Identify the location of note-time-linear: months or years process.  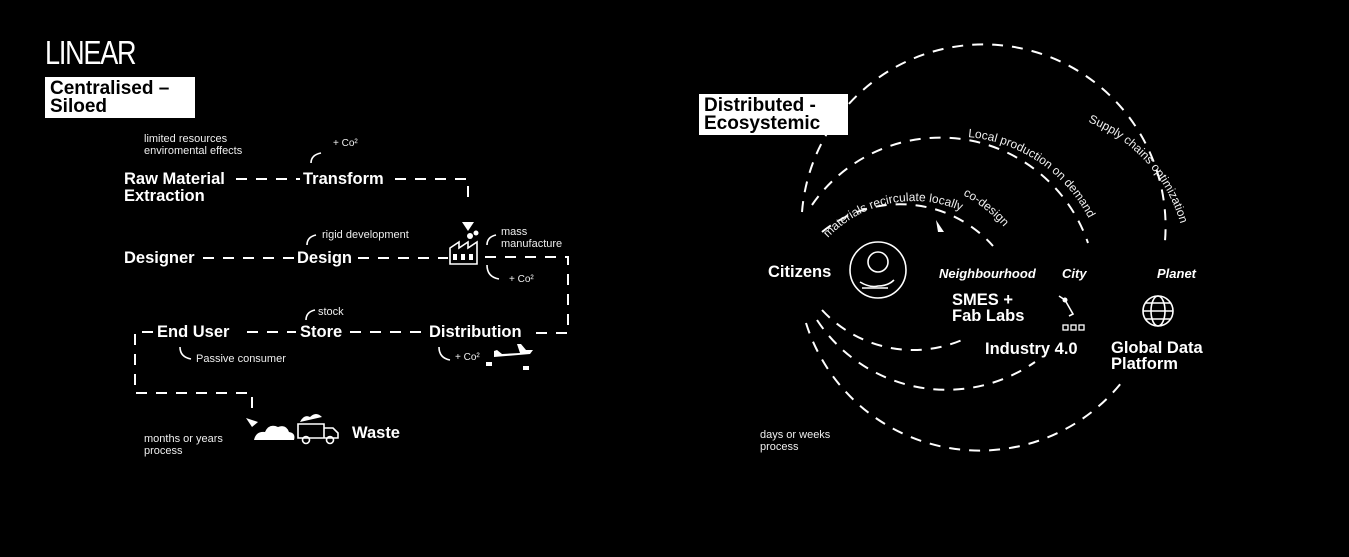
(183, 445).